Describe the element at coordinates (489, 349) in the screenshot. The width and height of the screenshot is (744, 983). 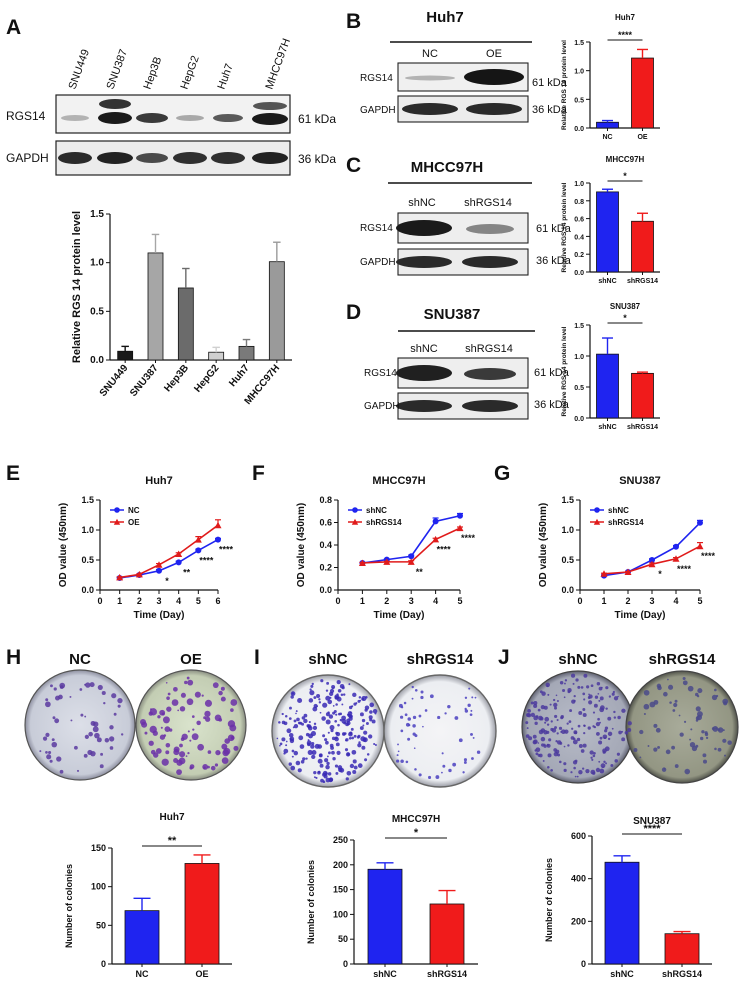
I see `lane-label: shRGS14` at that location.